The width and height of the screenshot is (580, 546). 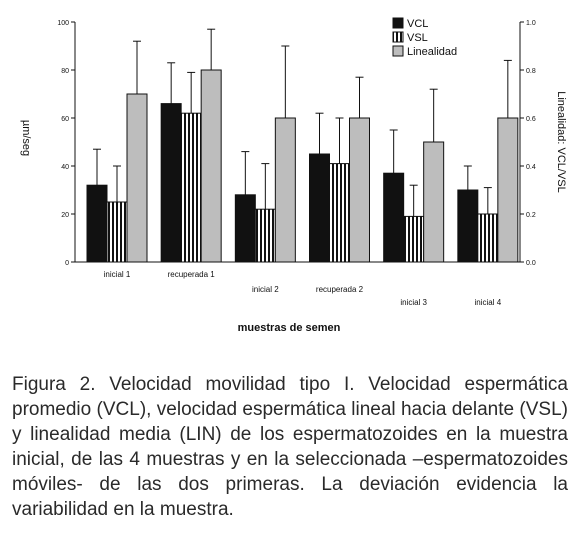 What do you see at coordinates (65, 215) in the screenshot?
I see `y-tick-label: 20` at bounding box center [65, 215].